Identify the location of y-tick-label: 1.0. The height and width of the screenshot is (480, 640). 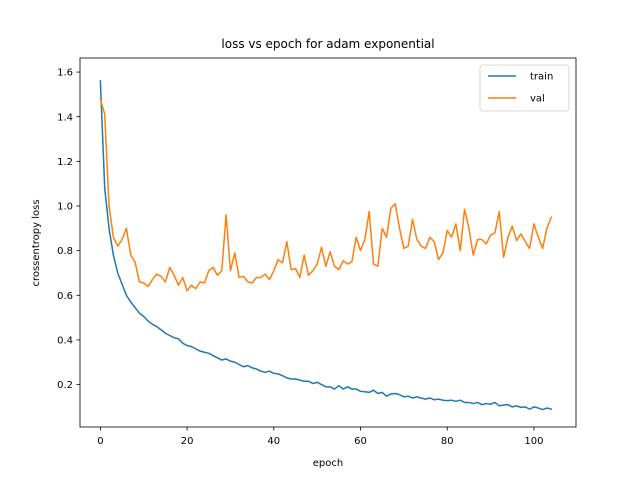
(65, 207).